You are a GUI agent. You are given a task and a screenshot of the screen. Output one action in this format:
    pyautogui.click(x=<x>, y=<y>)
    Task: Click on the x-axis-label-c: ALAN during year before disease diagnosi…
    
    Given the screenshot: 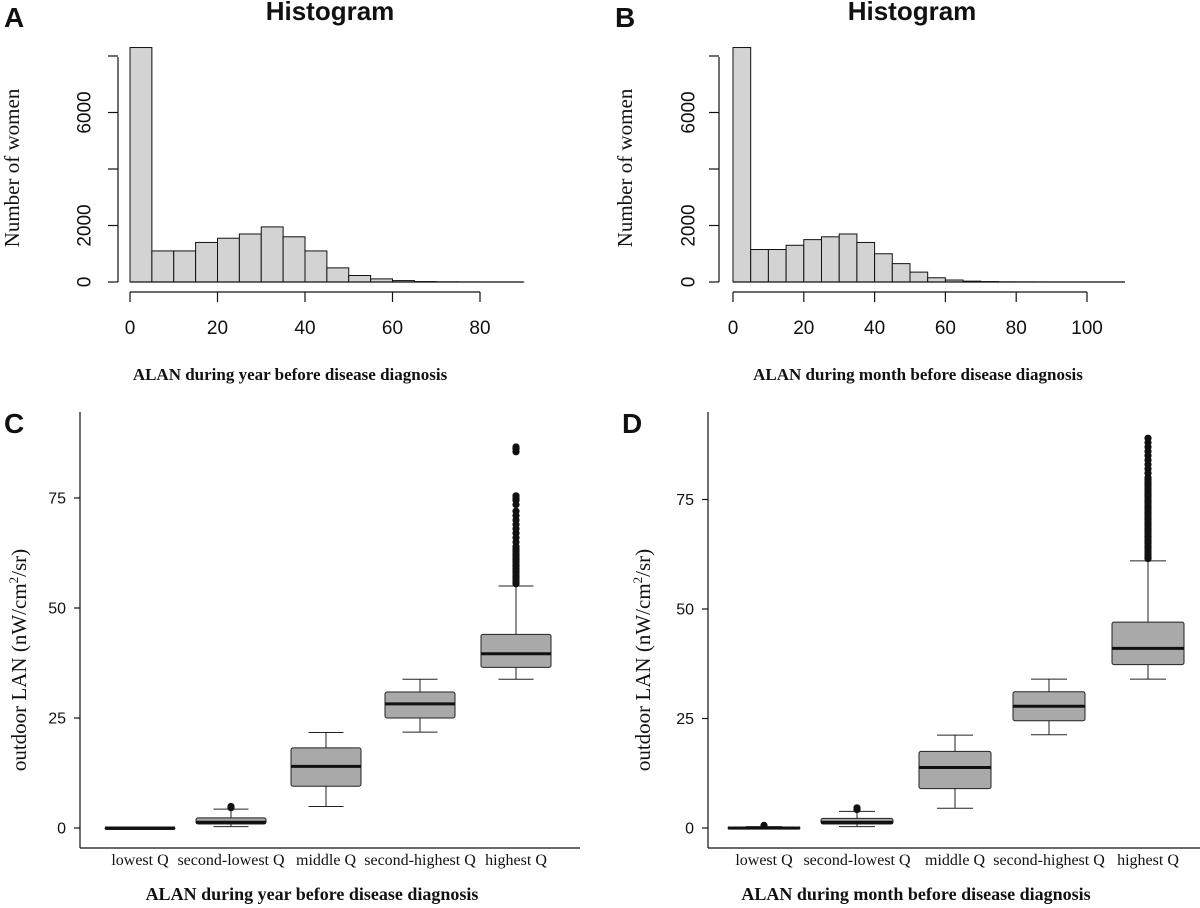 What is the action you would take?
    pyautogui.click(x=312, y=894)
    